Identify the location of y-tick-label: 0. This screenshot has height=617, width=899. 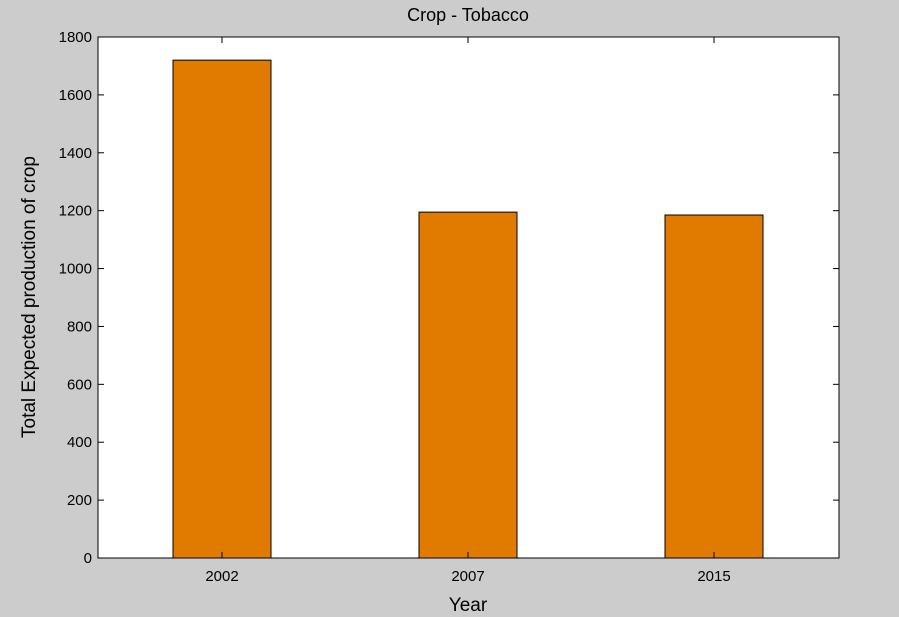
(88, 558).